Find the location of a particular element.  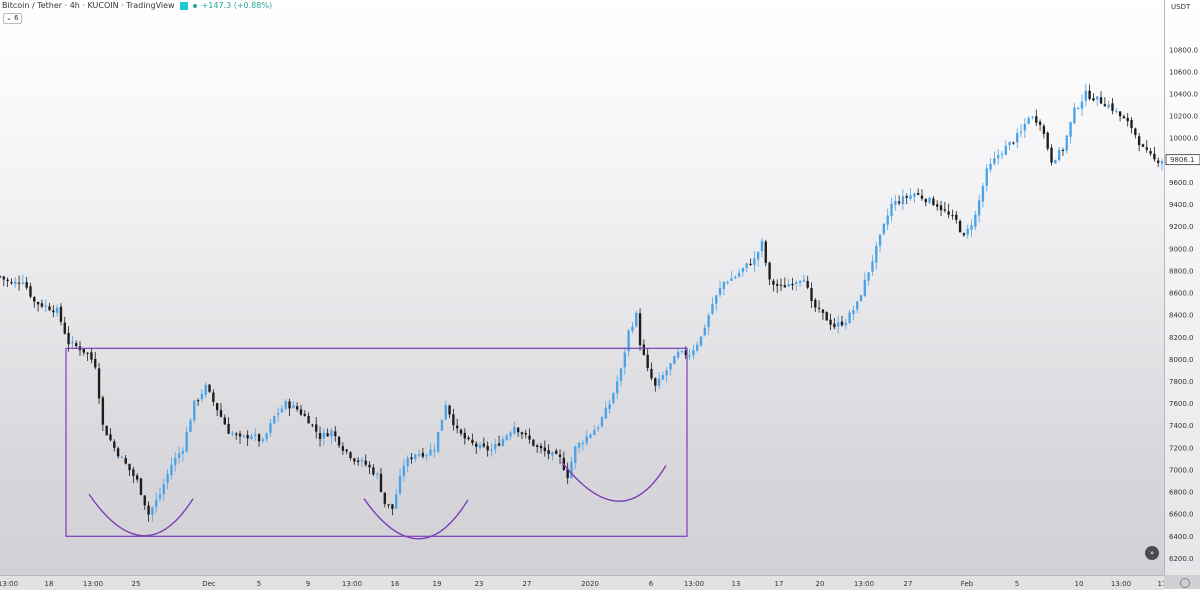

price-tick-label: 10000.0 is located at coordinates (1183, 139).